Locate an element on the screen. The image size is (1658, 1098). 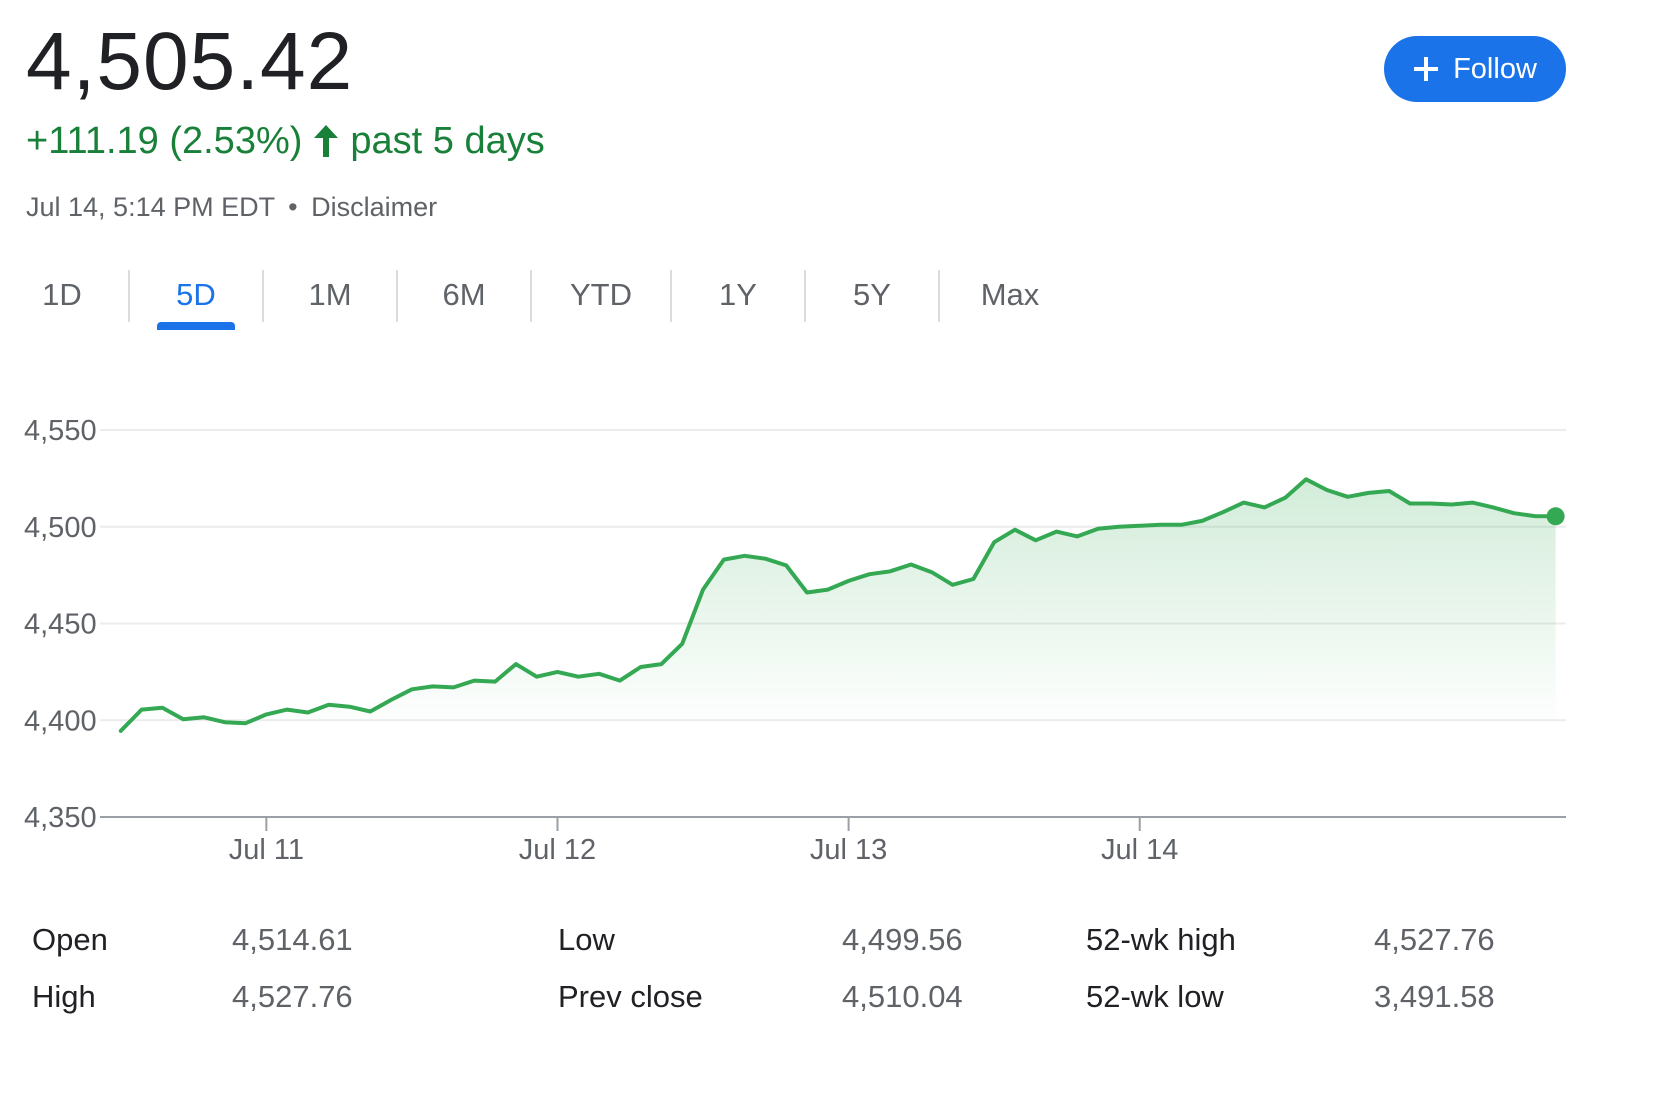
stat-52wk-low-label: 52-wk low is located at coordinates (1155, 996).